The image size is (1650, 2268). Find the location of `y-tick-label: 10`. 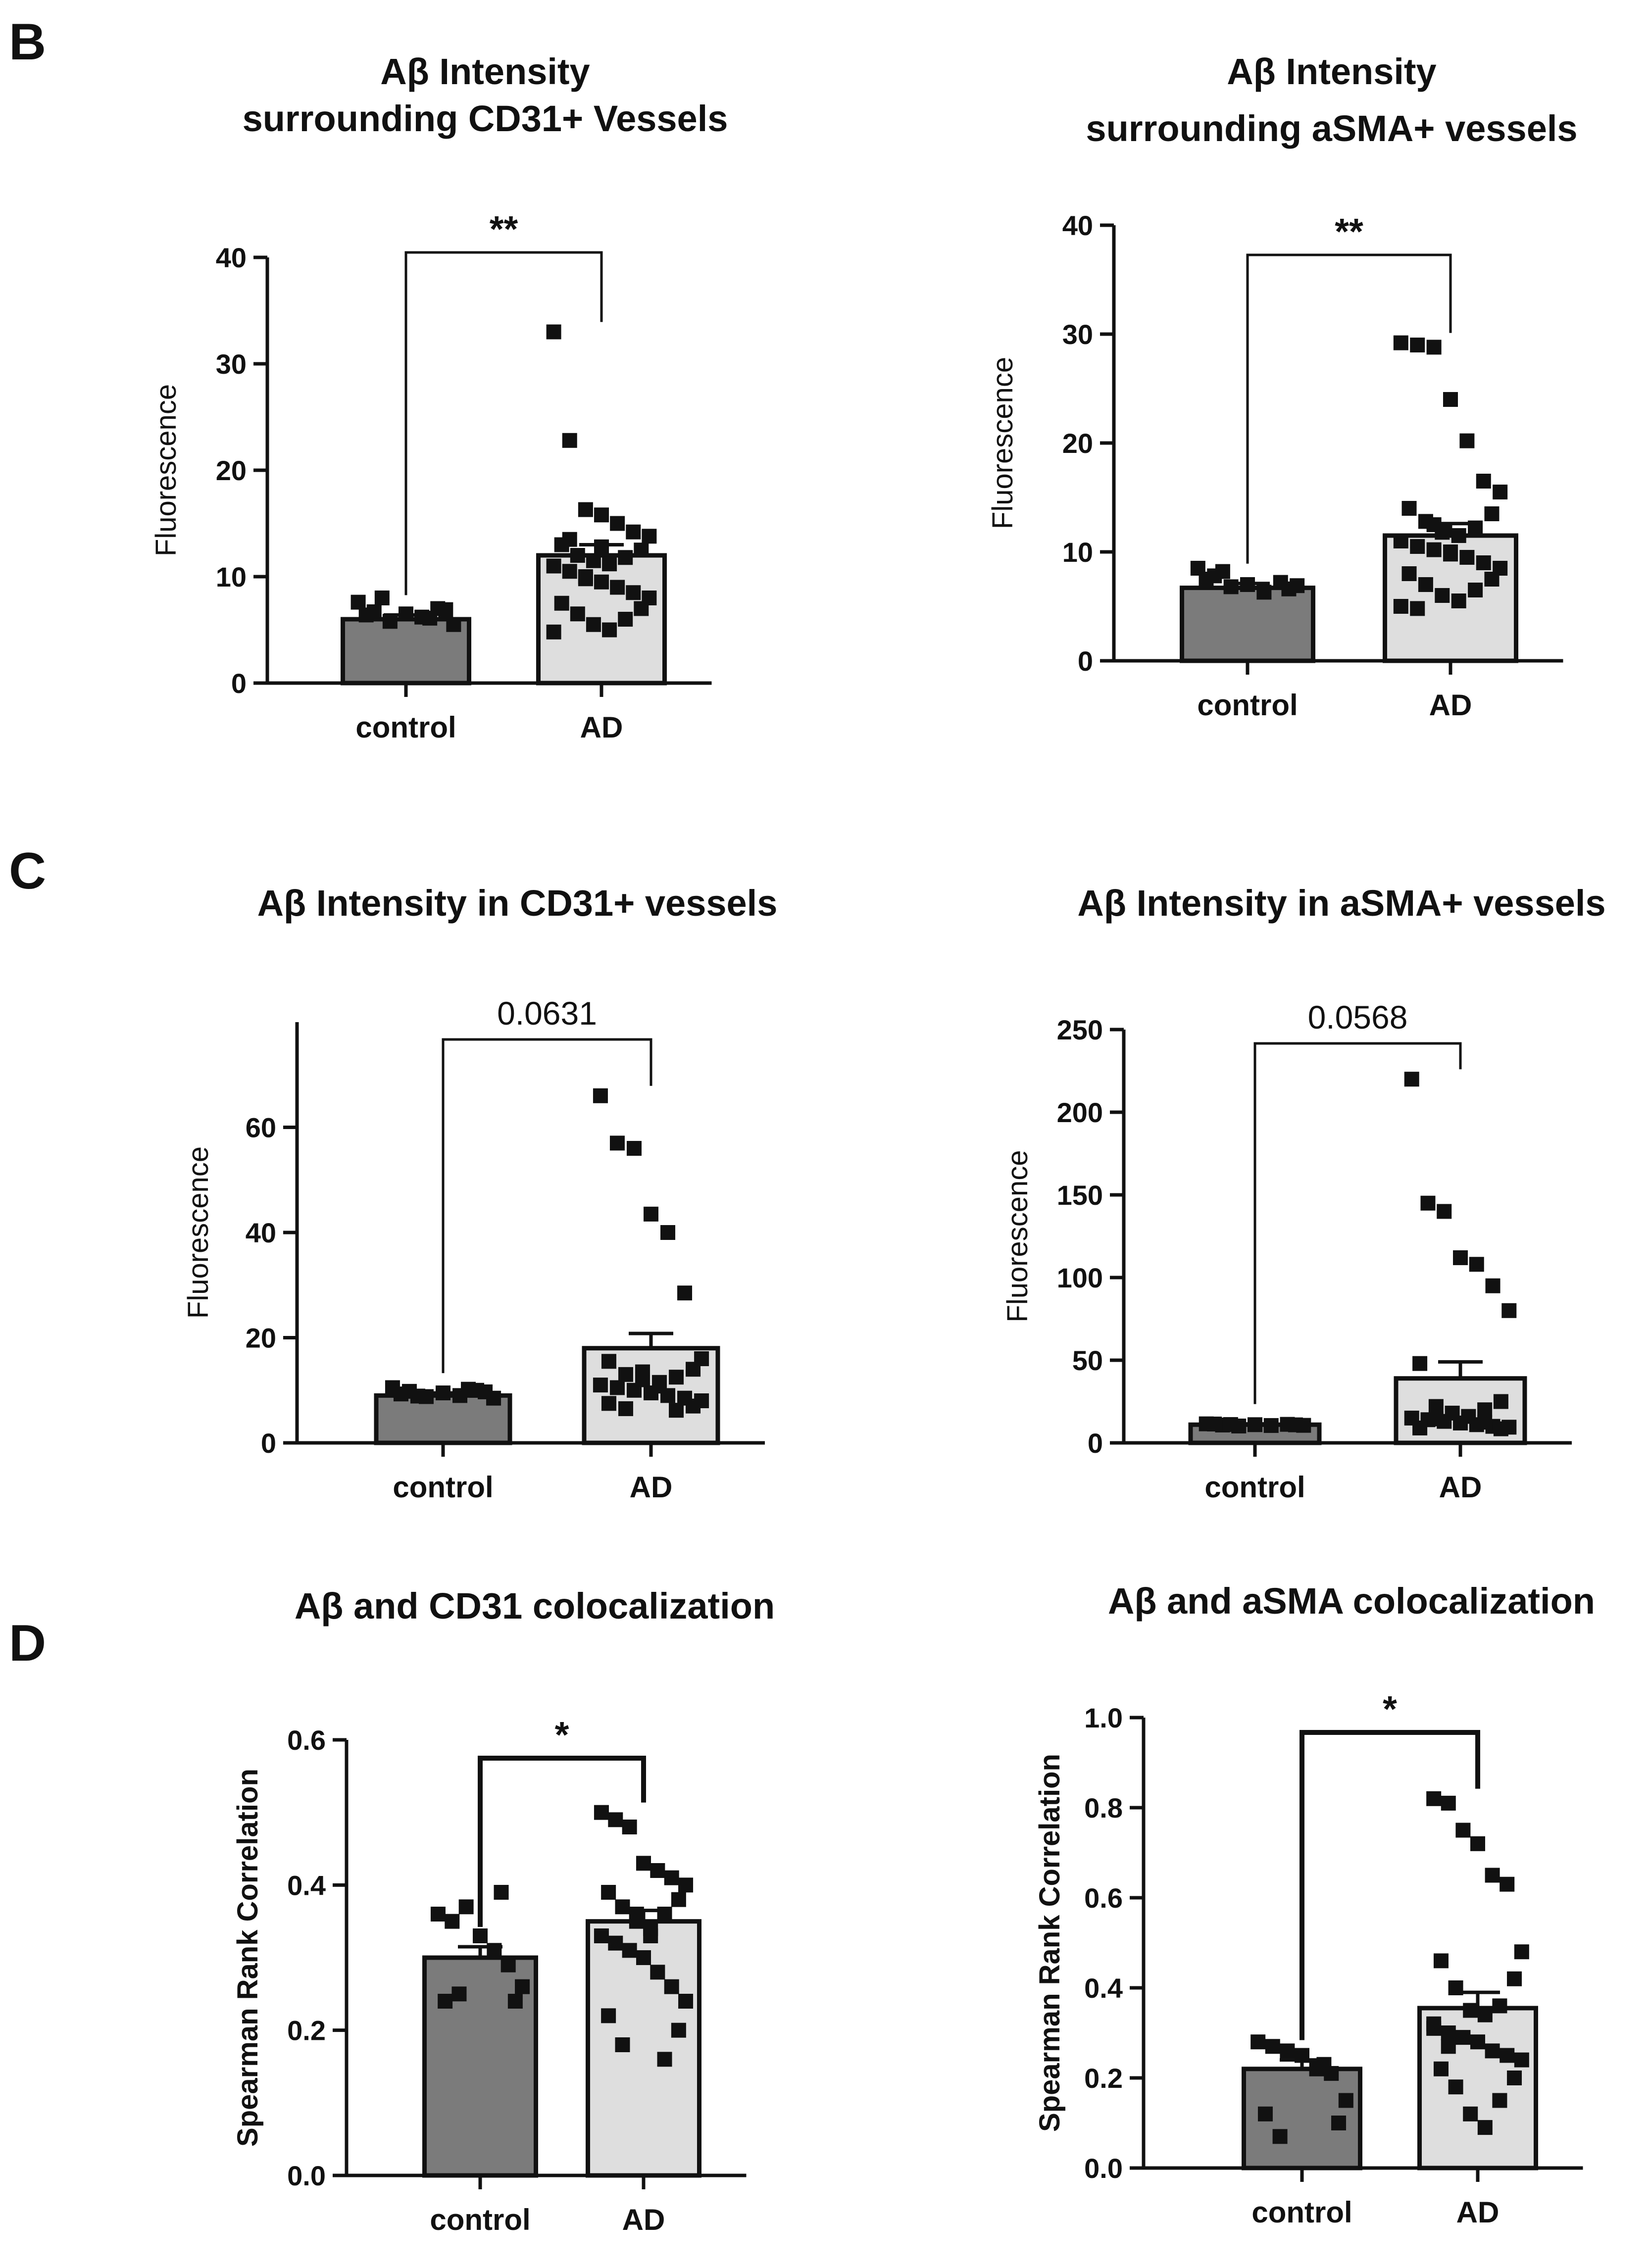

y-tick-label: 10 is located at coordinates (1077, 552).